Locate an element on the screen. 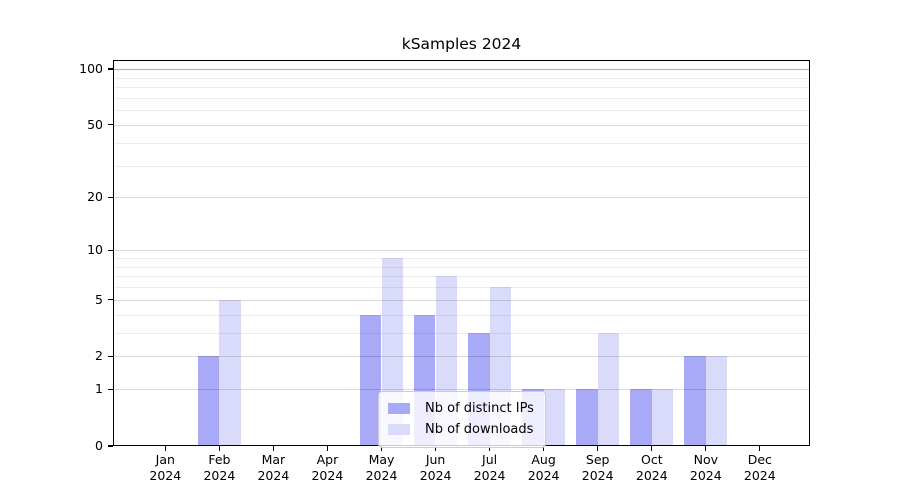 This screenshot has width=900, height=500. x-tick-month: Mar is located at coordinates (273, 459).